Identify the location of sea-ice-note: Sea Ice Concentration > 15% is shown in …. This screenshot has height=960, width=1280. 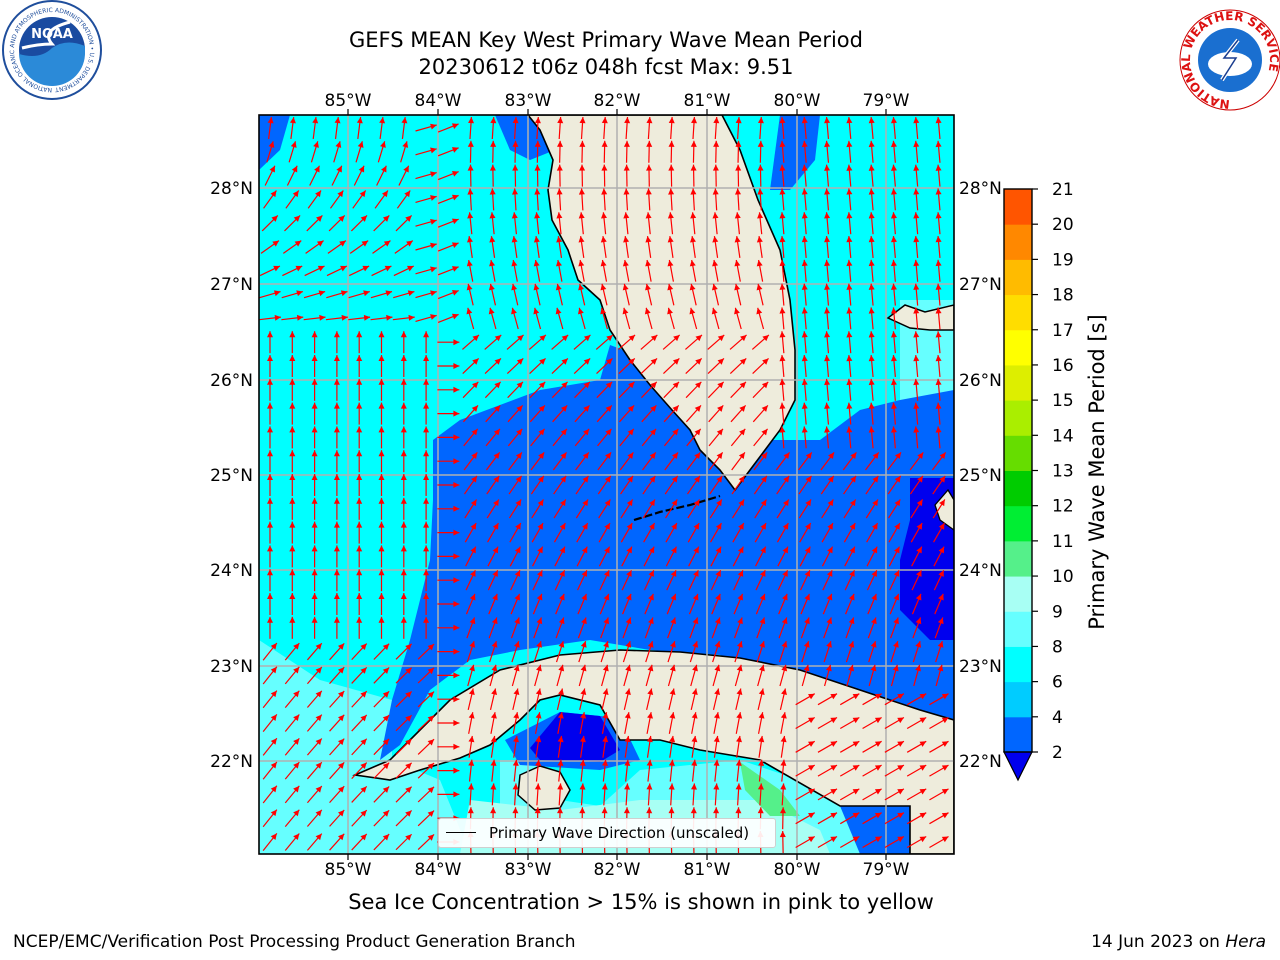
(641, 902).